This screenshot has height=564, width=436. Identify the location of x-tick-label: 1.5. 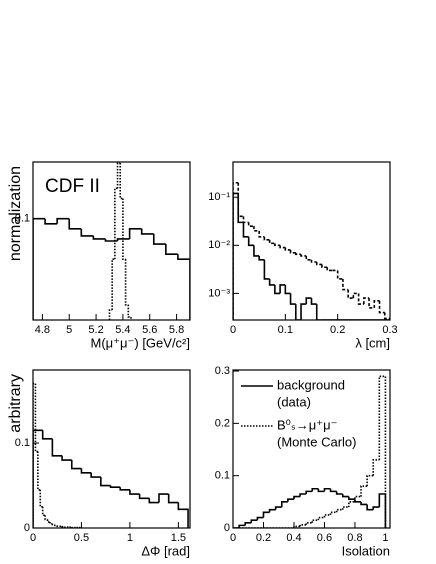
(178, 538).